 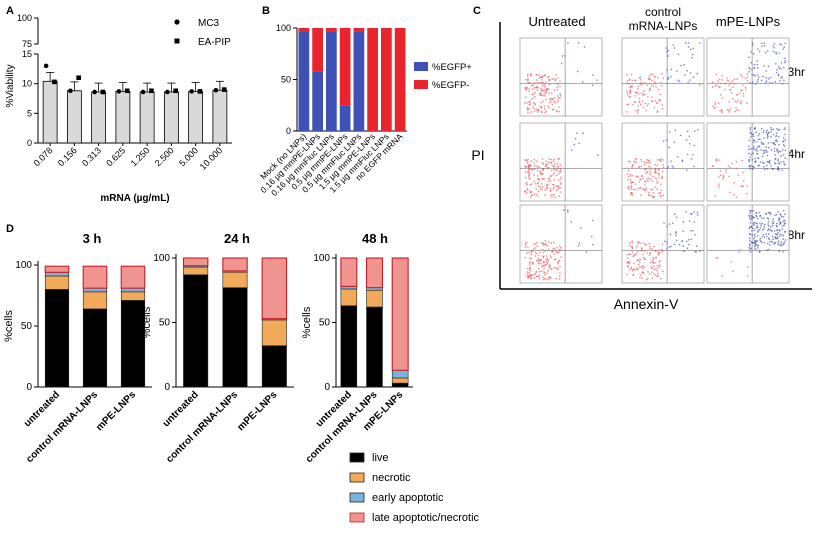 I want to click on a-point-mc3, so click(x=167, y=92).